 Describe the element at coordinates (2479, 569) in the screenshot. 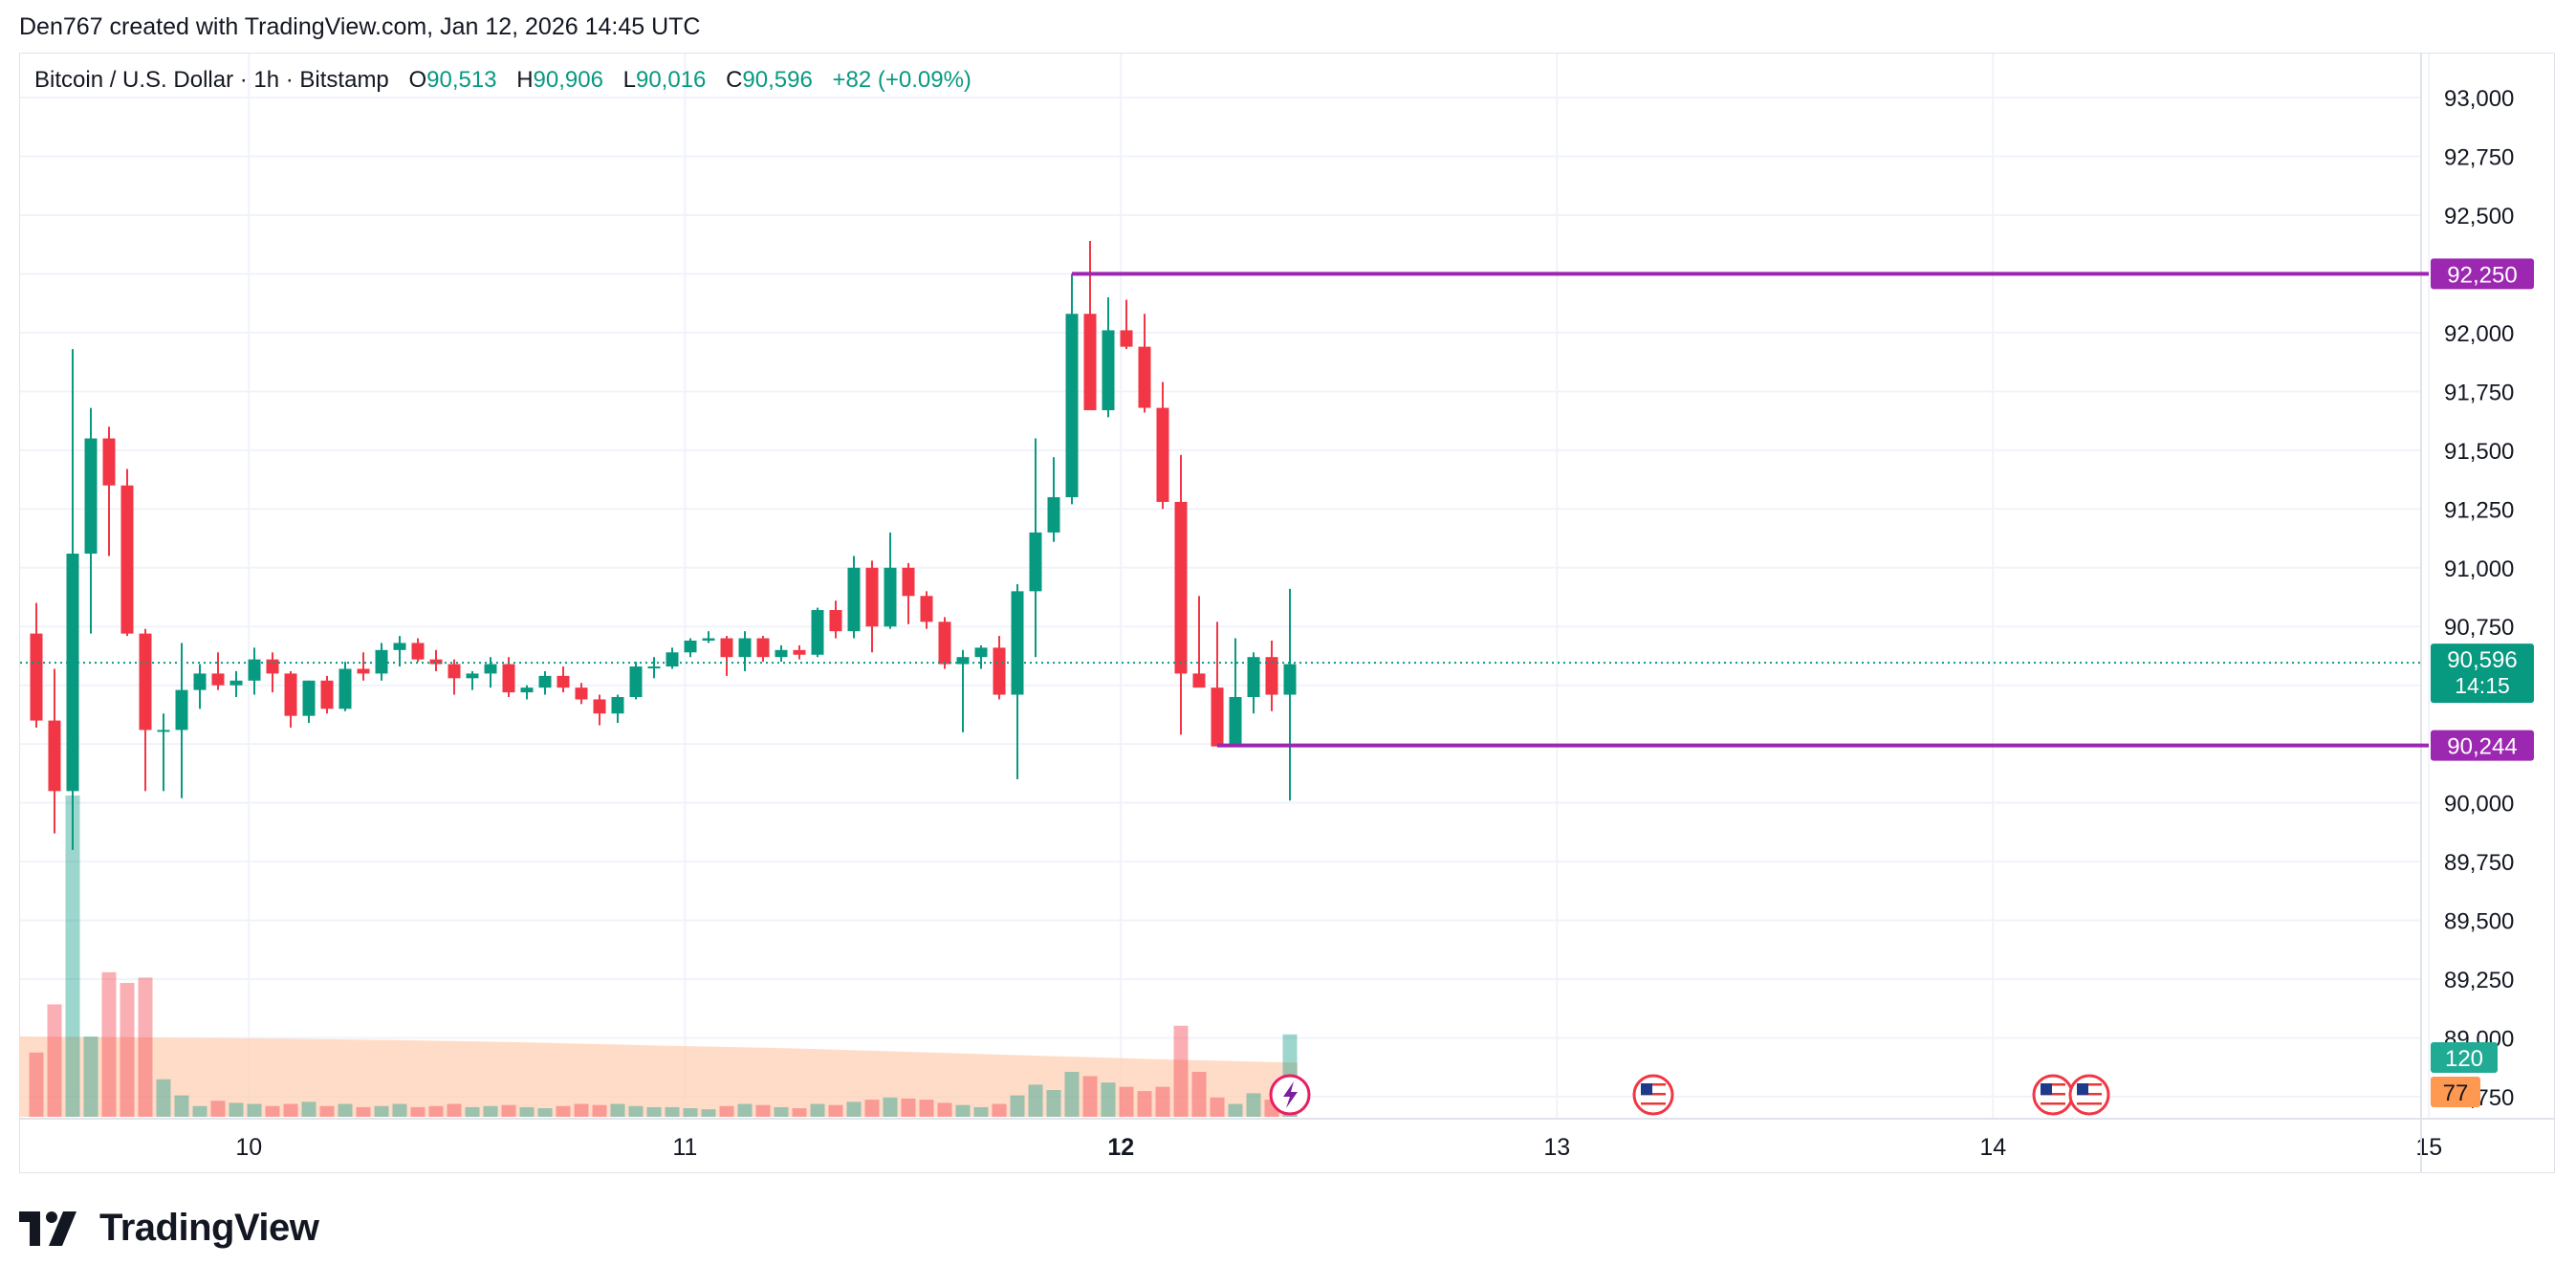

I see `y-tick-label: 91,000` at that location.